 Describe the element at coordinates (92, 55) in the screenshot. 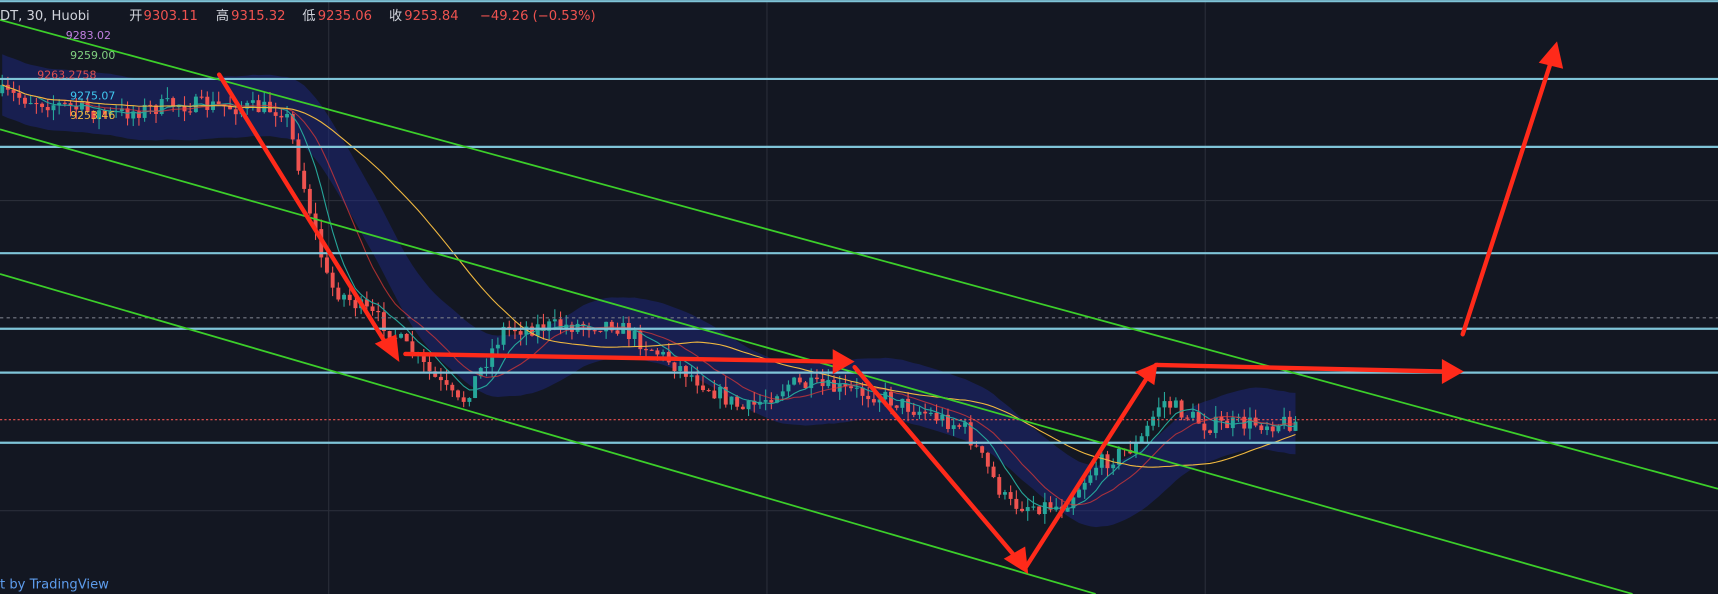

I see `indicator-value: 9259.00` at that location.